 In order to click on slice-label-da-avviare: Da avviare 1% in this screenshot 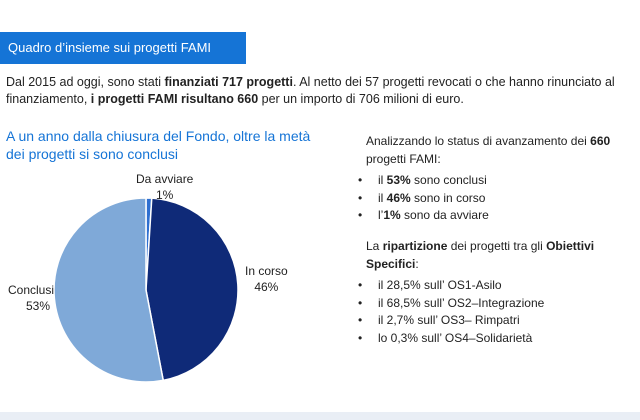, I will do `click(164, 187)`.